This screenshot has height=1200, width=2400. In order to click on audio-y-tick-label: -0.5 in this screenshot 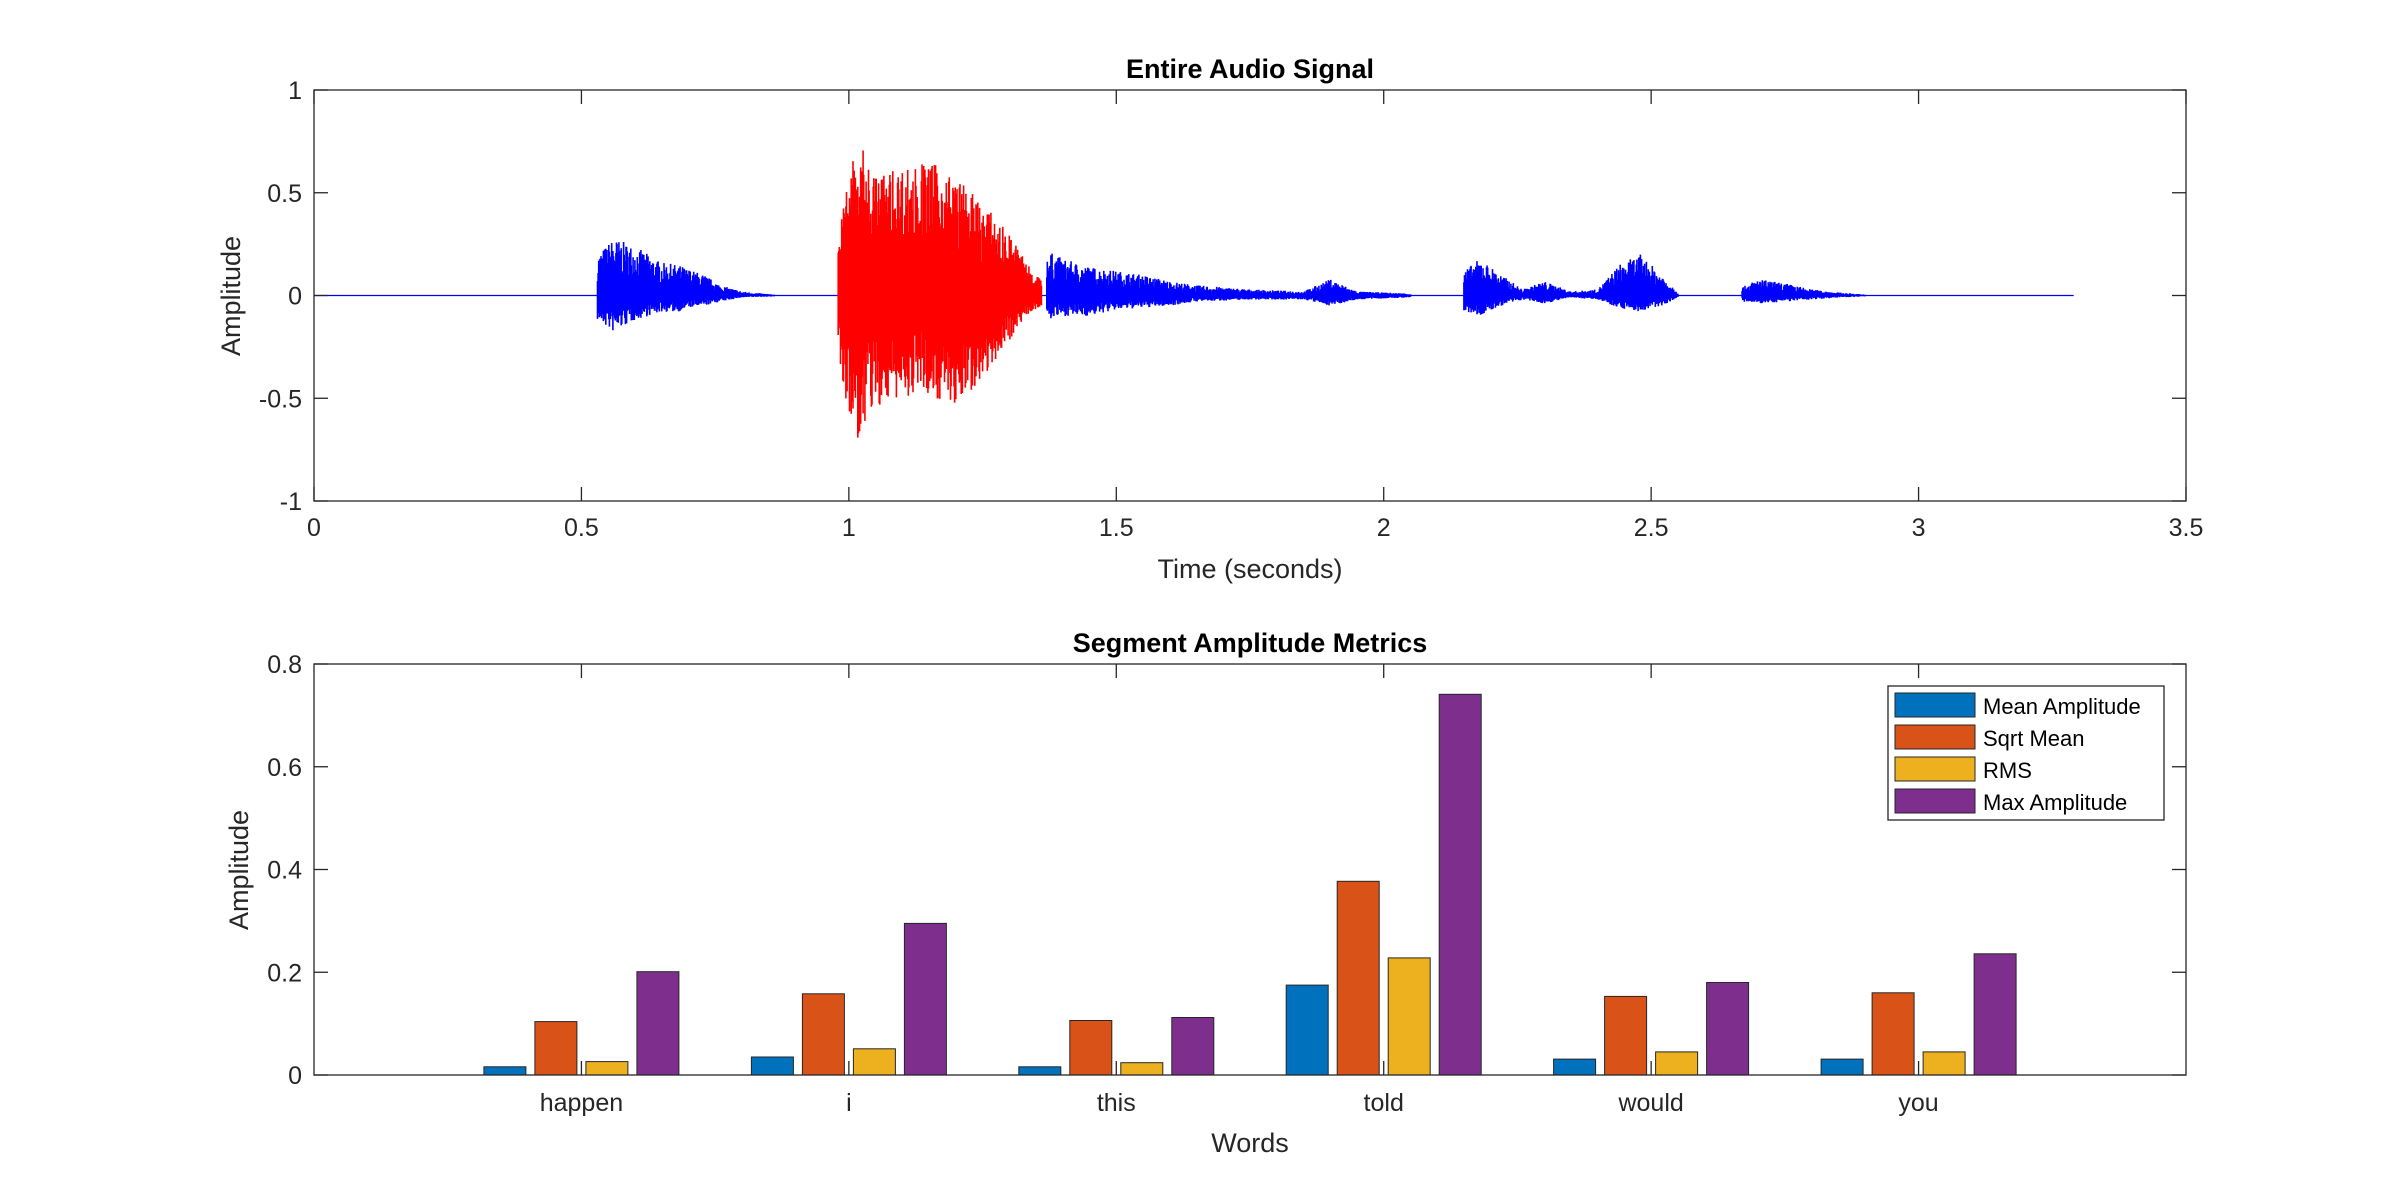, I will do `click(280, 399)`.